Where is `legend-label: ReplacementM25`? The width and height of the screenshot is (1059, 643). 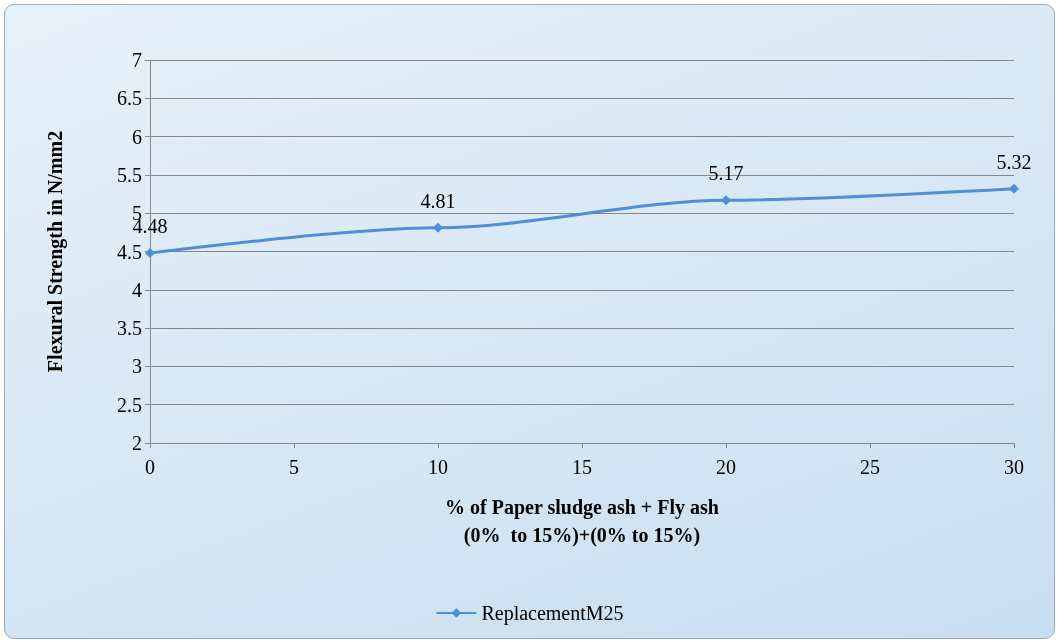 legend-label: ReplacementM25 is located at coordinates (552, 613).